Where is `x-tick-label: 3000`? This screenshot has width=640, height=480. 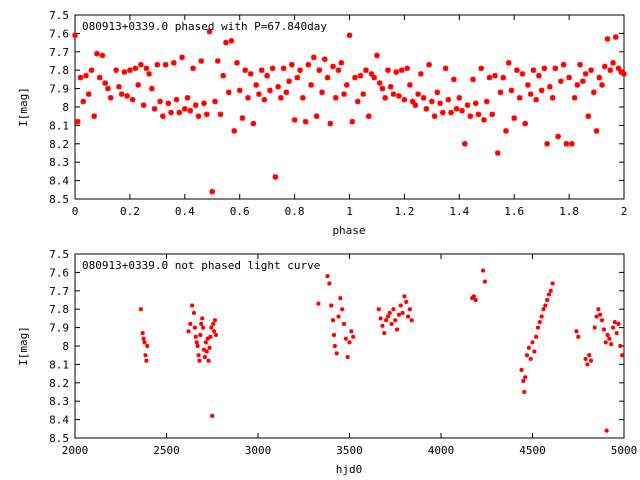
x-tick-label: 3000 is located at coordinates (258, 450).